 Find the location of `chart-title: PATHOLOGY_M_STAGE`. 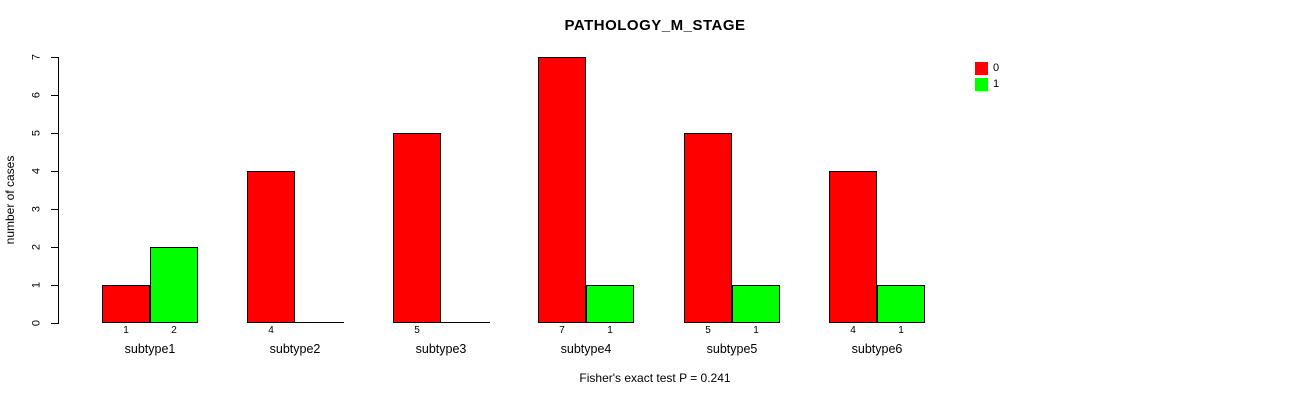

chart-title: PATHOLOGY_M_STAGE is located at coordinates (655, 25).